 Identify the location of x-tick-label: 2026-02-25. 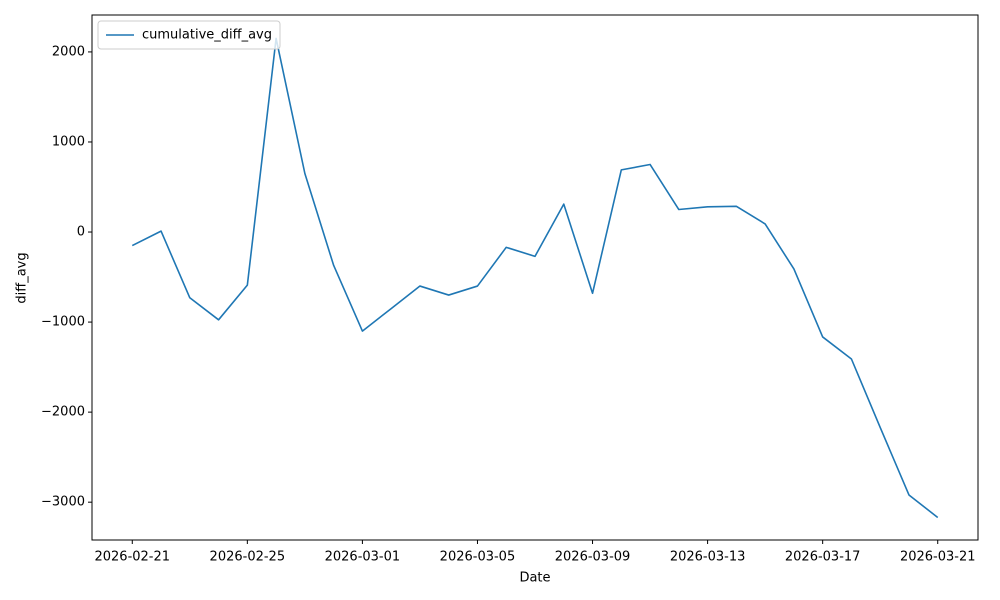
(248, 557).